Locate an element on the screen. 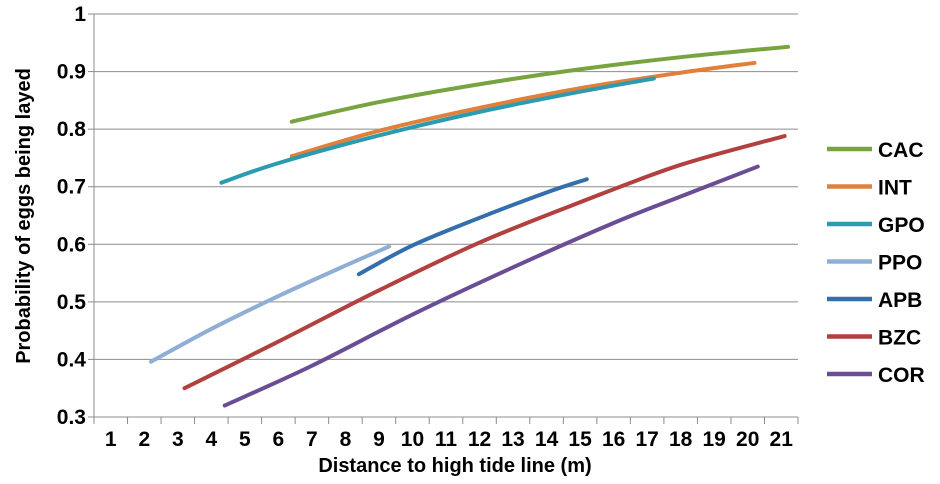 This screenshot has height=484, width=940. x-tick-label: 19 is located at coordinates (714, 439).